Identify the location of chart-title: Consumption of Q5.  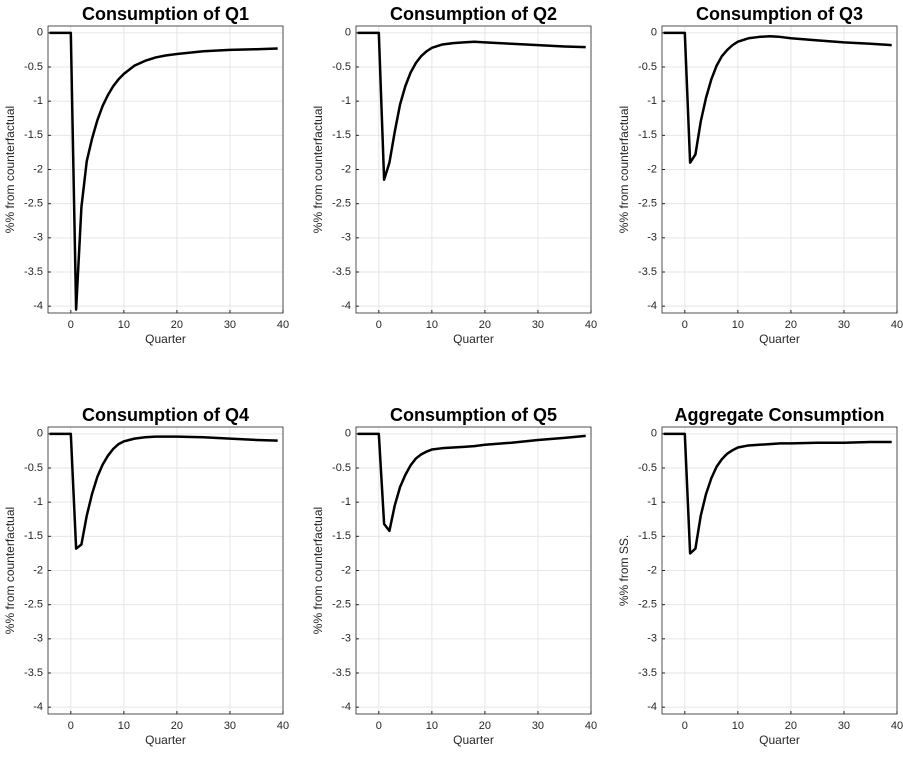
(473, 415).